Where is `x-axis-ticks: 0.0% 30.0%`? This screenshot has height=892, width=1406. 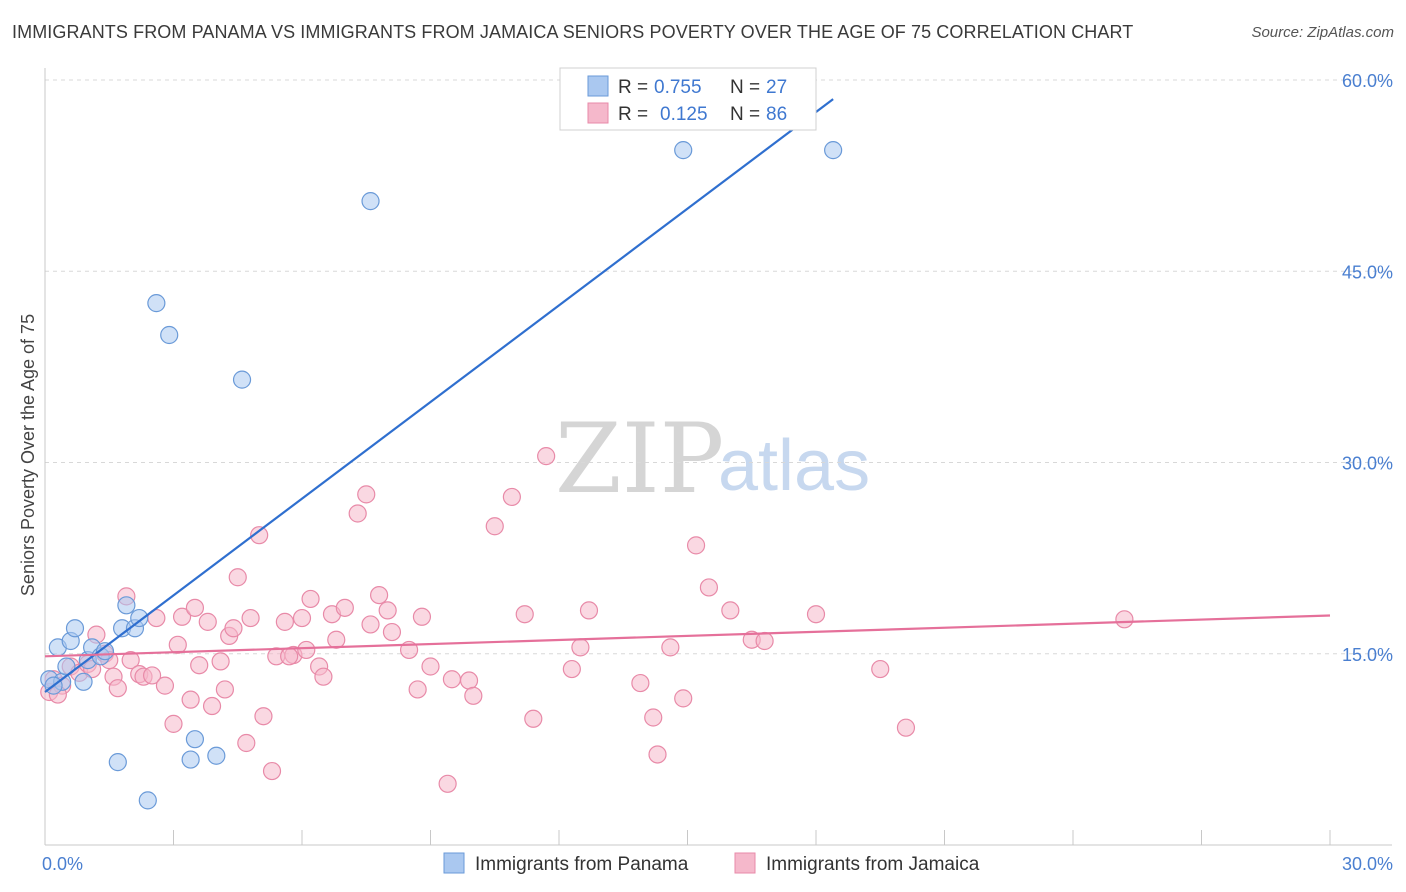
x-axis-ticks: 0.0% 30.0% is located at coordinates (717, 852).